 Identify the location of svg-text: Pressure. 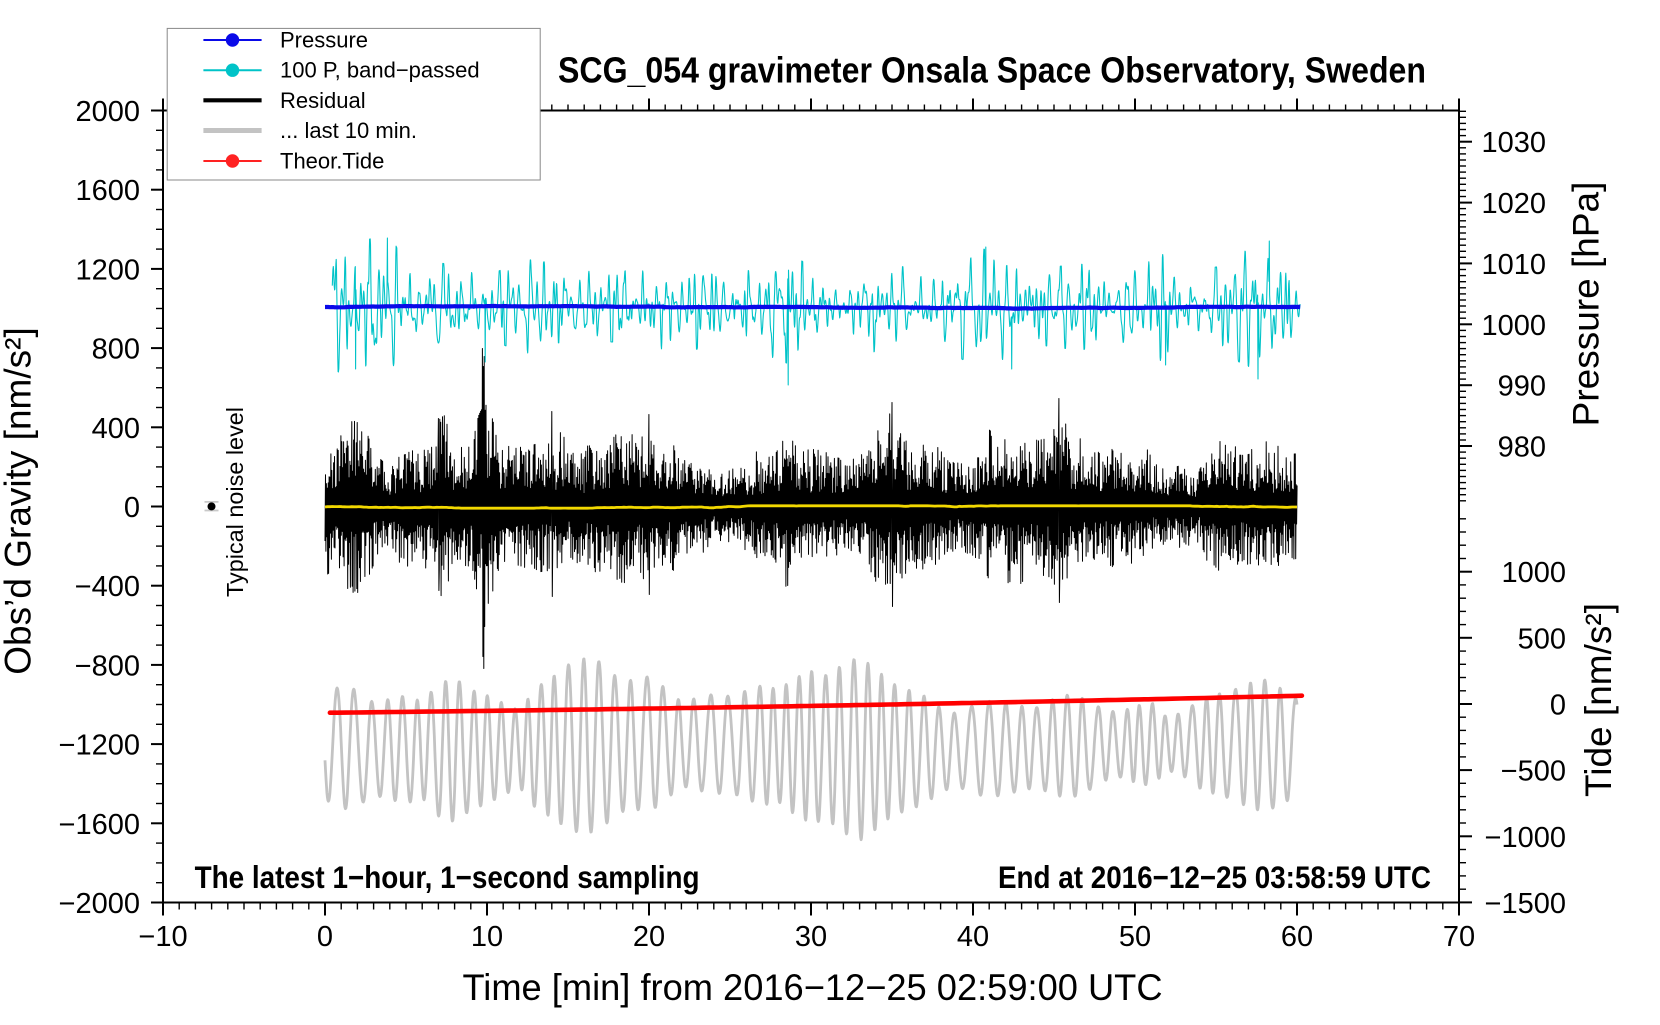
(324, 40).